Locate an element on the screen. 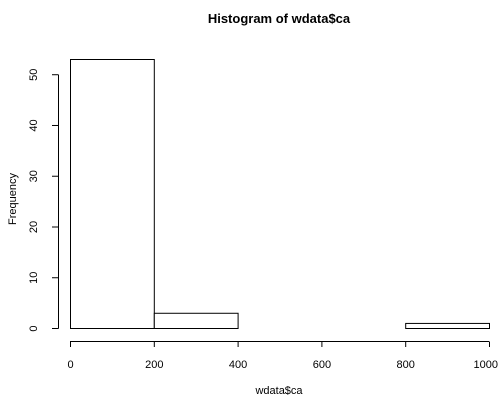  x-ticks: 0 200 400 600 800 1000 is located at coordinates (282, 356).